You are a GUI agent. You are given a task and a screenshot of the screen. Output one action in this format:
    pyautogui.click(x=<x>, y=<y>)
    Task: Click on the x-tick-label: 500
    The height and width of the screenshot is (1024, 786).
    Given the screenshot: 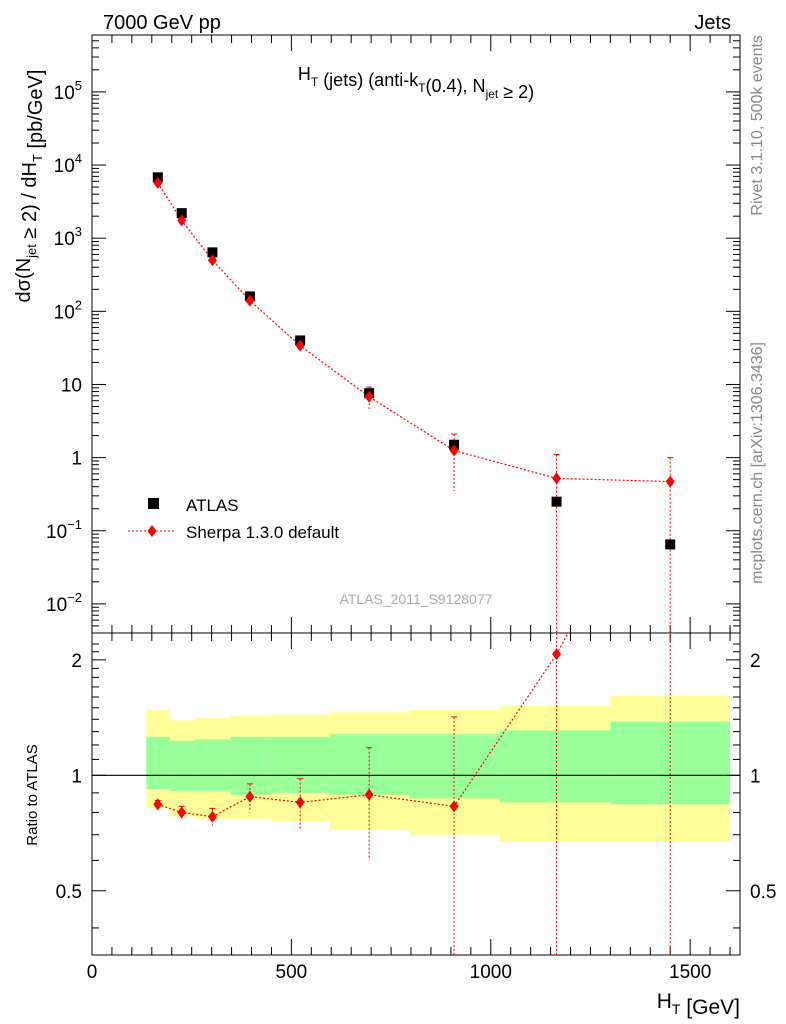 What is the action you would take?
    pyautogui.click(x=292, y=972)
    